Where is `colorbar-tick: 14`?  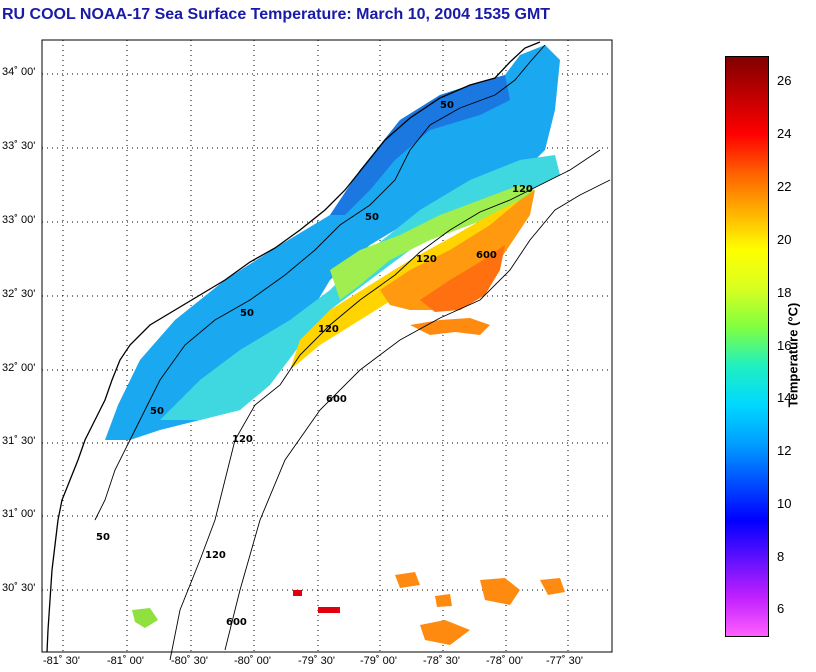
colorbar-tick: 14 is located at coordinates (784, 397).